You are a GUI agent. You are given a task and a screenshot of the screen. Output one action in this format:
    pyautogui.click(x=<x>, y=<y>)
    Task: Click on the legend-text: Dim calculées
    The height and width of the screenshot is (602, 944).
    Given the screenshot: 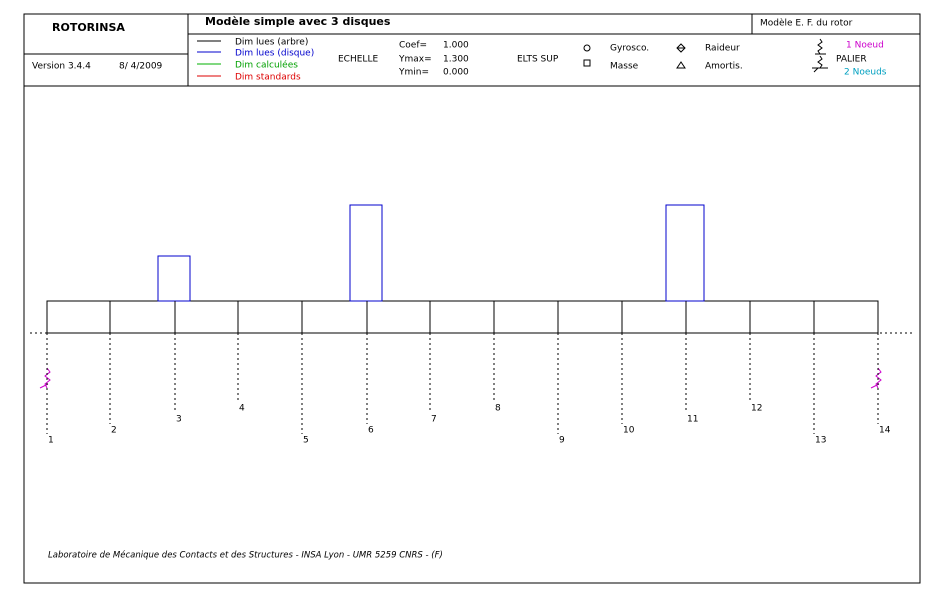 What is the action you would take?
    pyautogui.click(x=266, y=65)
    